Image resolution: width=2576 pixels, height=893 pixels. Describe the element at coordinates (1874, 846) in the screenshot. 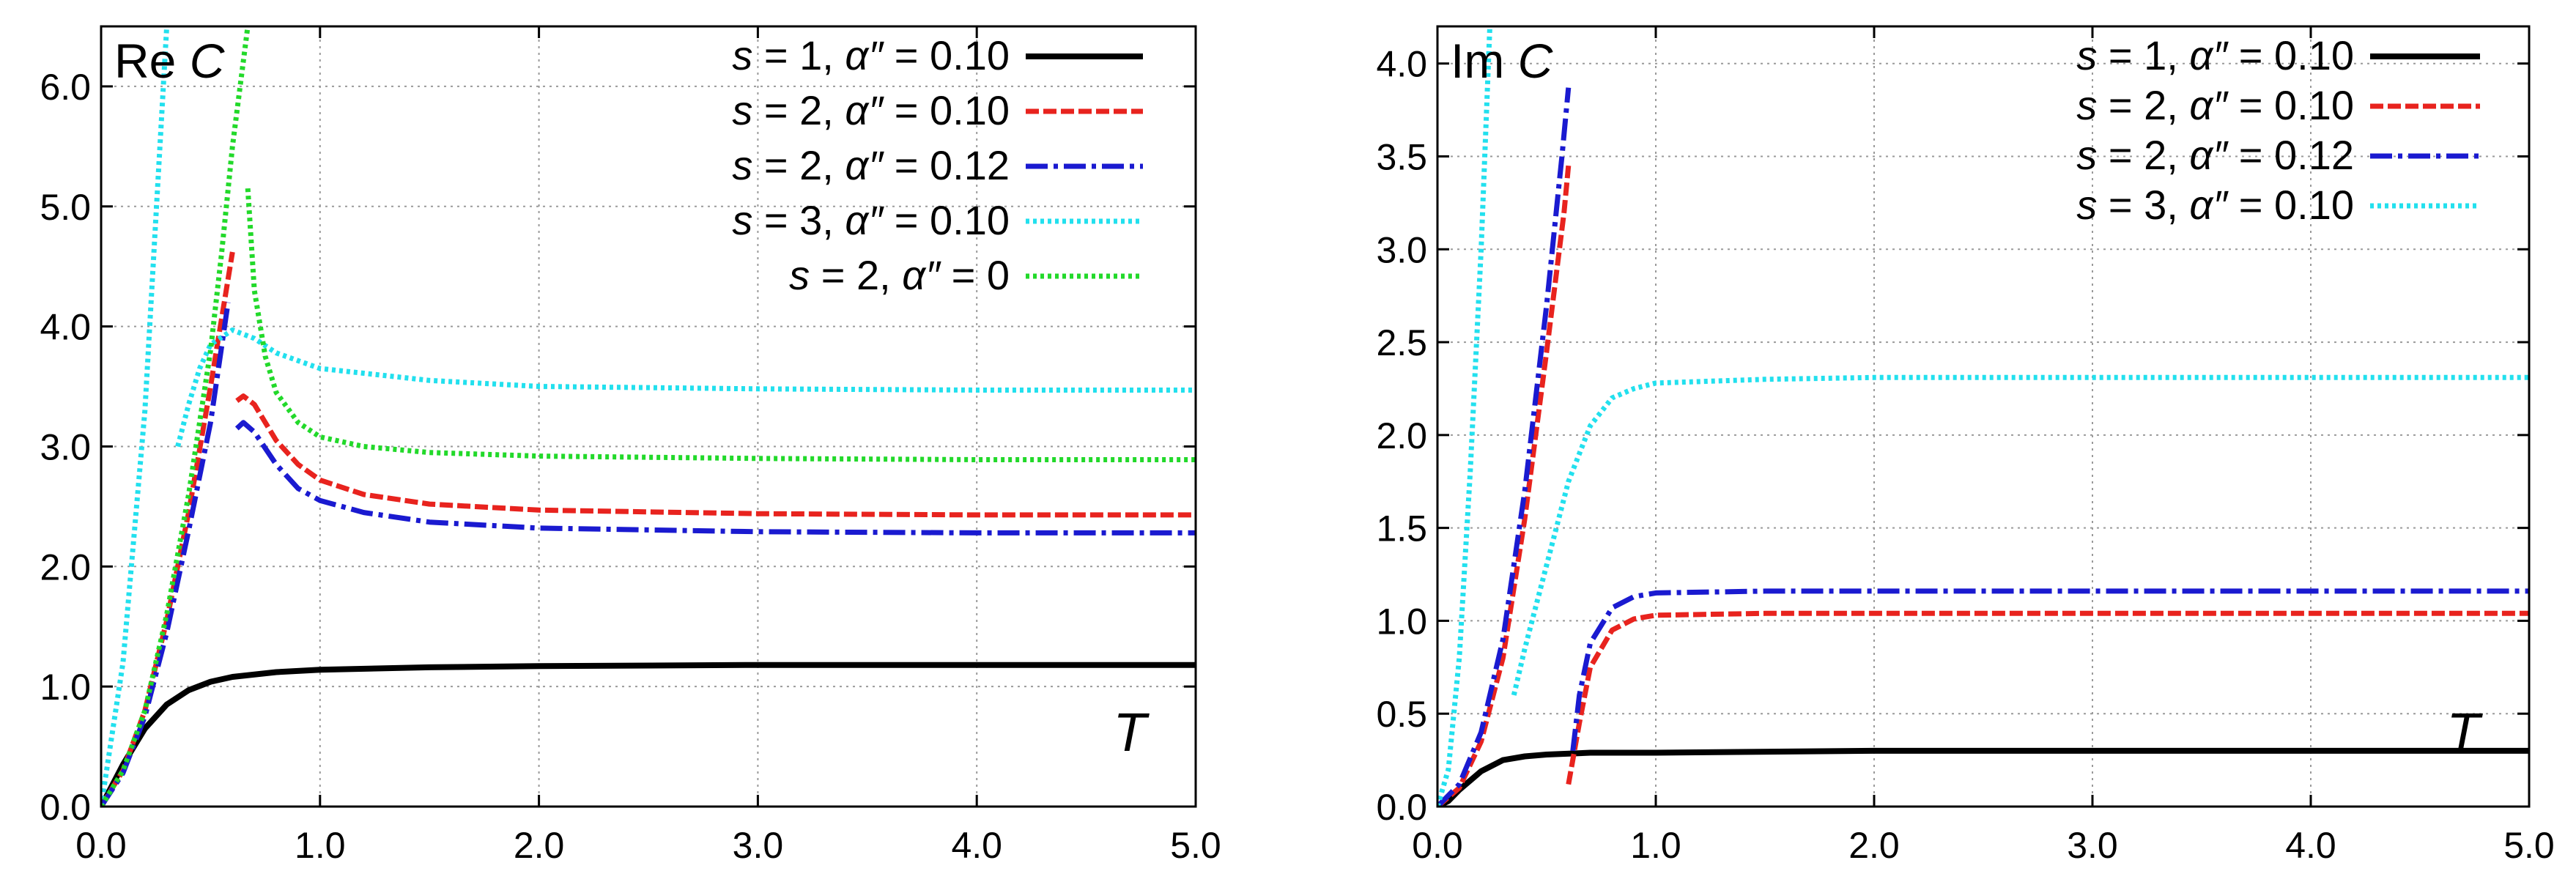

I see `right-xtick-label: 2.0` at that location.